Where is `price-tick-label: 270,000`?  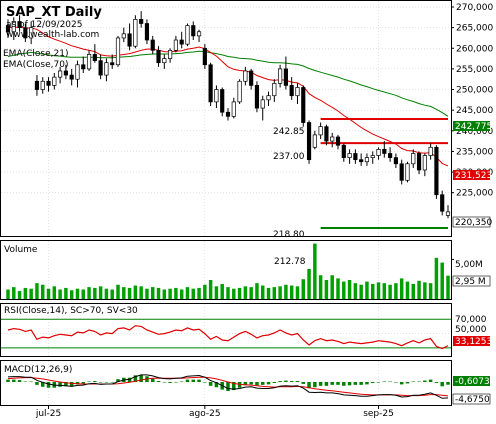
price-tick-label: 270,000 is located at coordinates (474, 8).